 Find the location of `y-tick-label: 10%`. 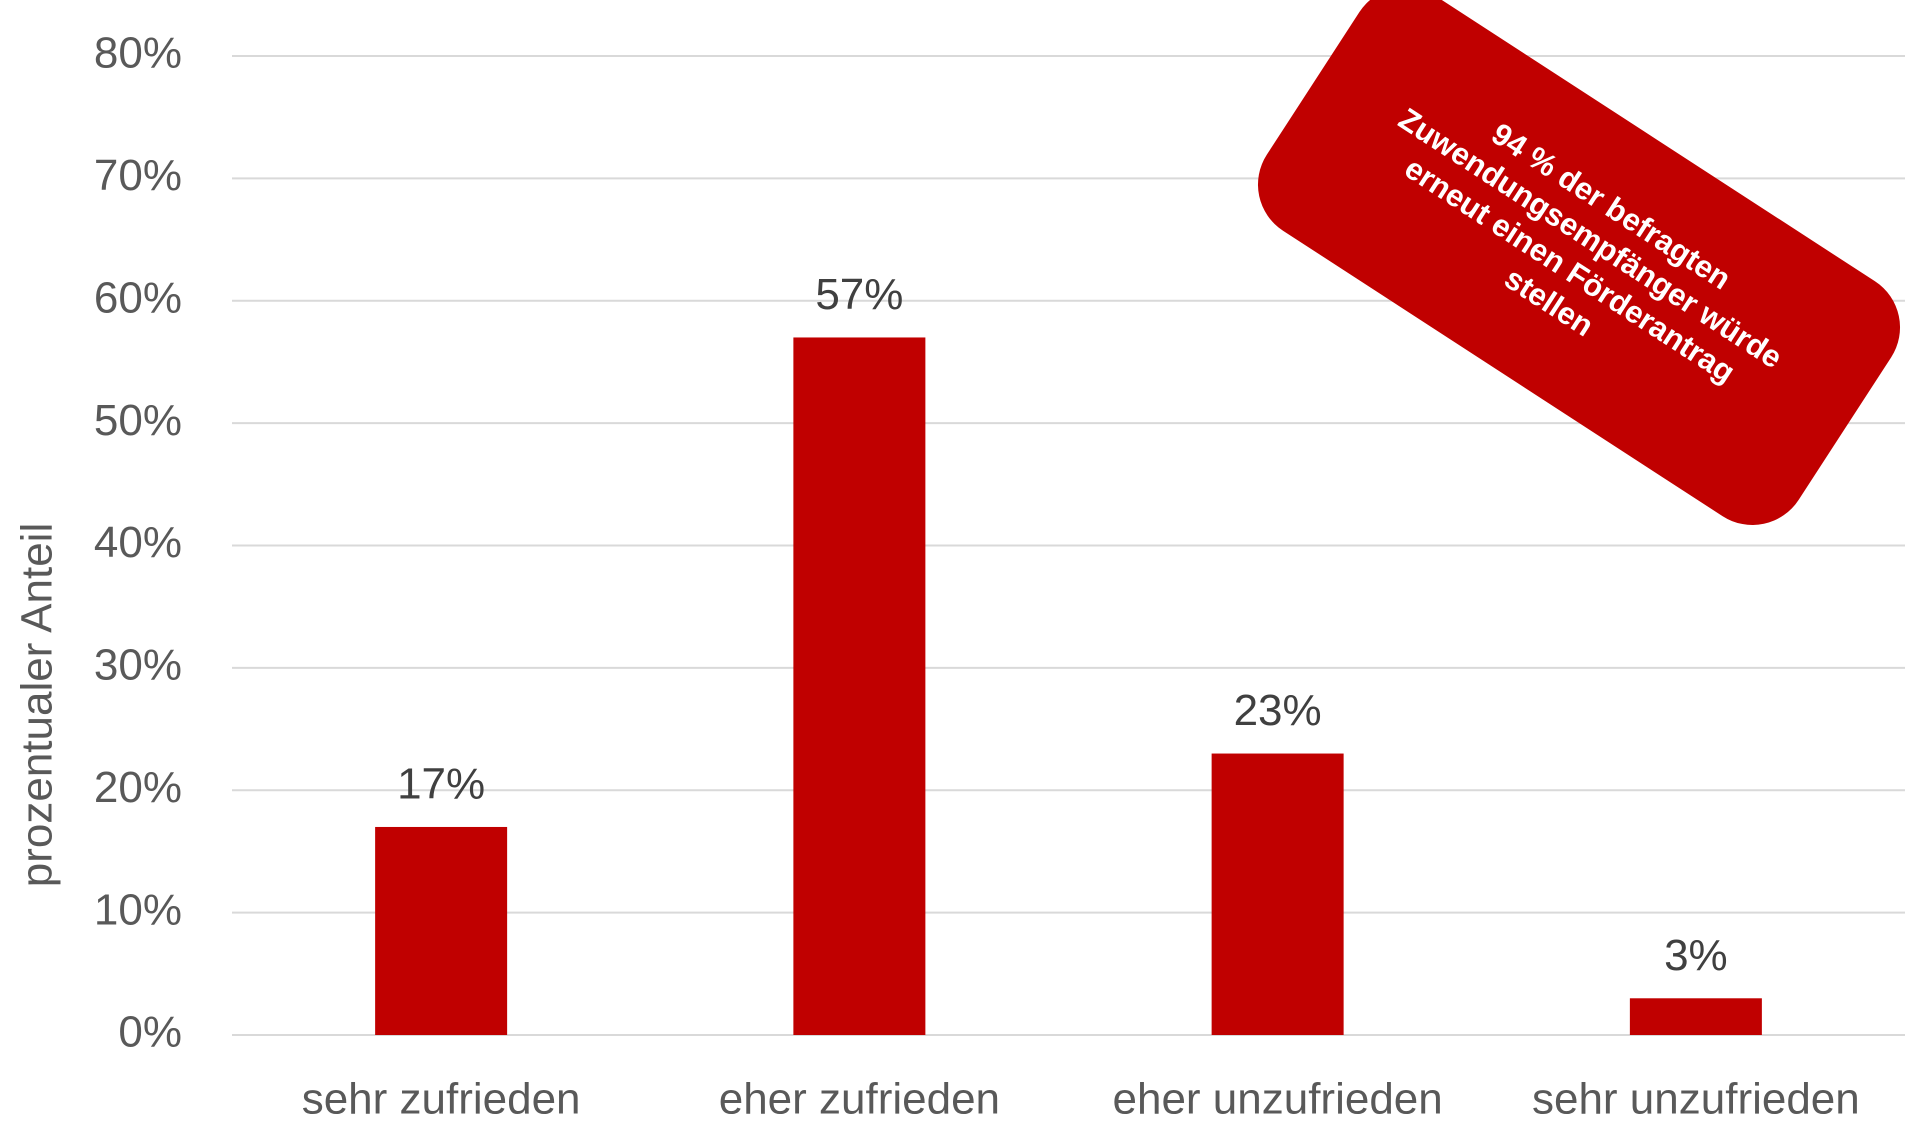

y-tick-label: 10% is located at coordinates (138, 909).